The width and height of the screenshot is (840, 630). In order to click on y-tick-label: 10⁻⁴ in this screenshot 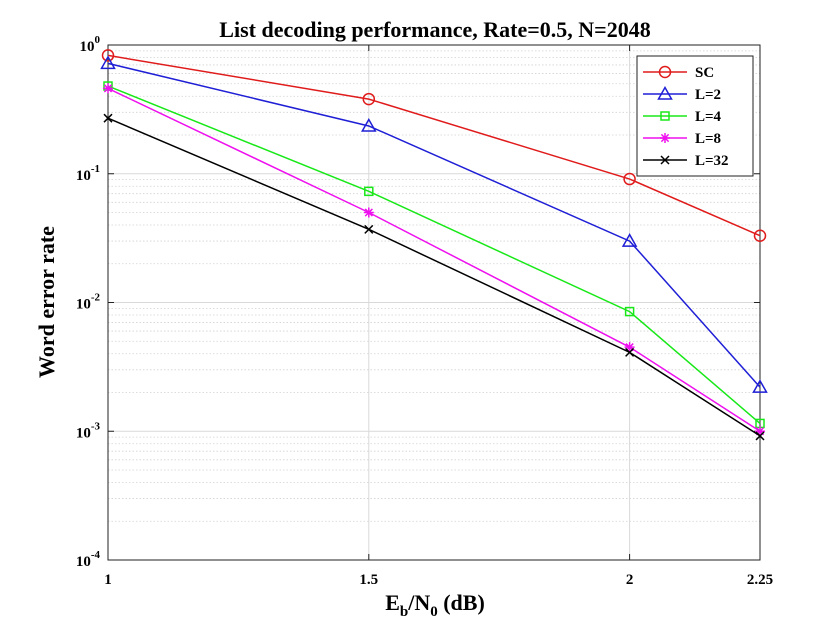, I will do `click(88, 559)`.